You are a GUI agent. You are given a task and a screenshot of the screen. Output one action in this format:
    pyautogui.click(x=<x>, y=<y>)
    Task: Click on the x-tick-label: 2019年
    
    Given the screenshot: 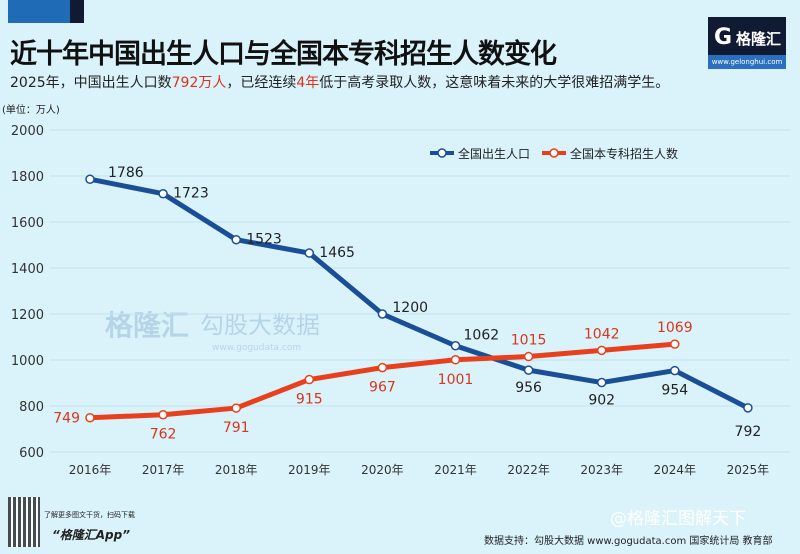 What is the action you would take?
    pyautogui.click(x=309, y=470)
    